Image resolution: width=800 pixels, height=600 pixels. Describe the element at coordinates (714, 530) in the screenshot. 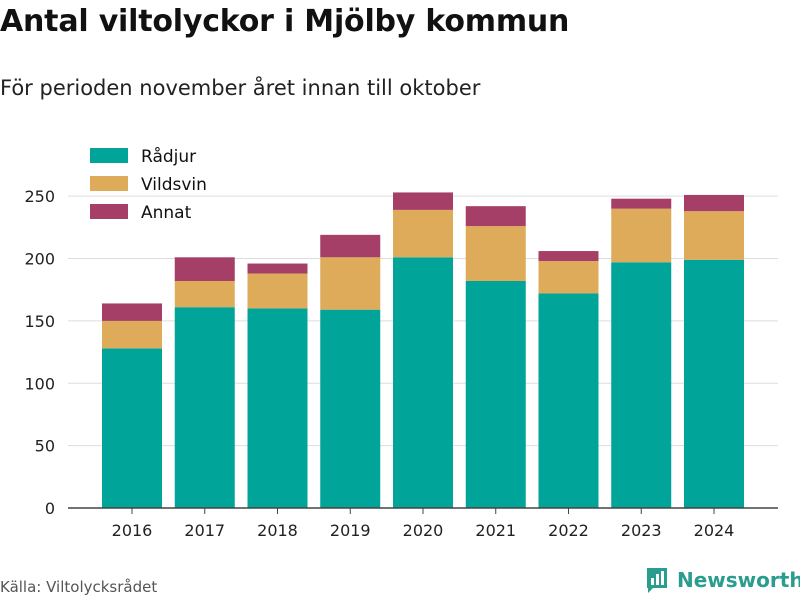

I see `x-tick-label-2024: 2024` at that location.